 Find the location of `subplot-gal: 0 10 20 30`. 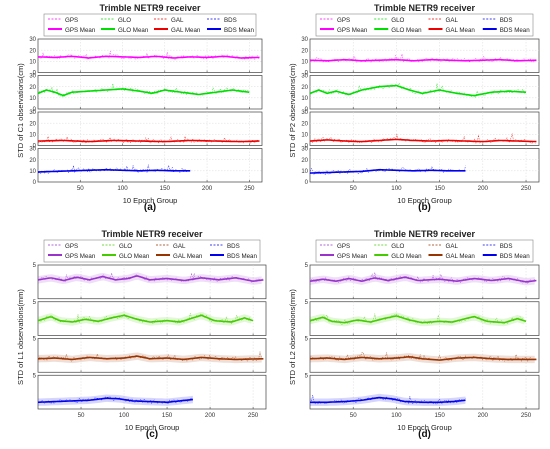

subplot-gal: 0 10 20 30 is located at coordinates (146, 130).